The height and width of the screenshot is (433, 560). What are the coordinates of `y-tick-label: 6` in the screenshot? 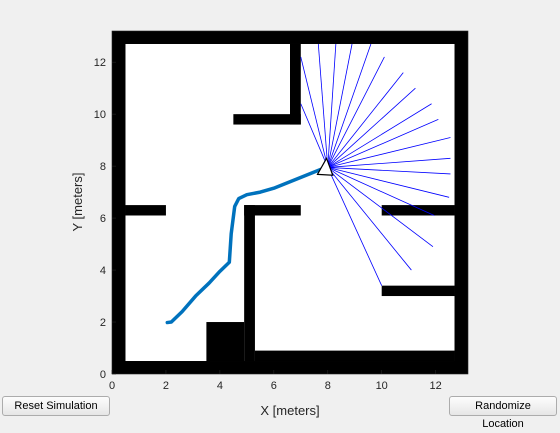 It's located at (103, 219).